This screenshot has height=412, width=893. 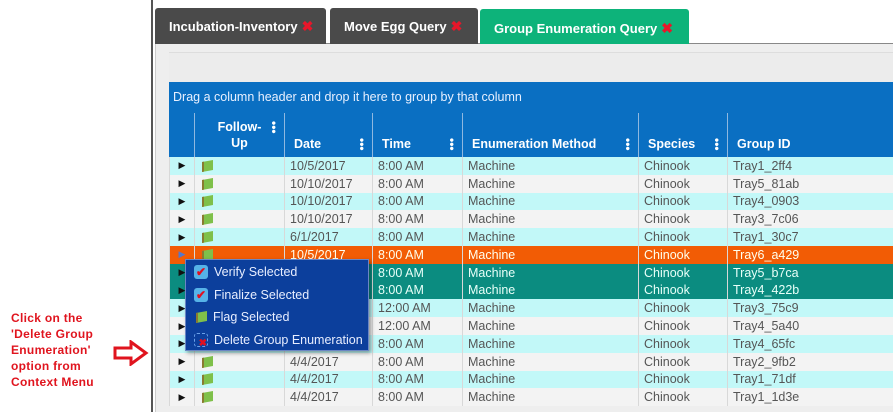 What do you see at coordinates (328, 201) in the screenshot?
I see `date-cell: 10/10/2017` at bounding box center [328, 201].